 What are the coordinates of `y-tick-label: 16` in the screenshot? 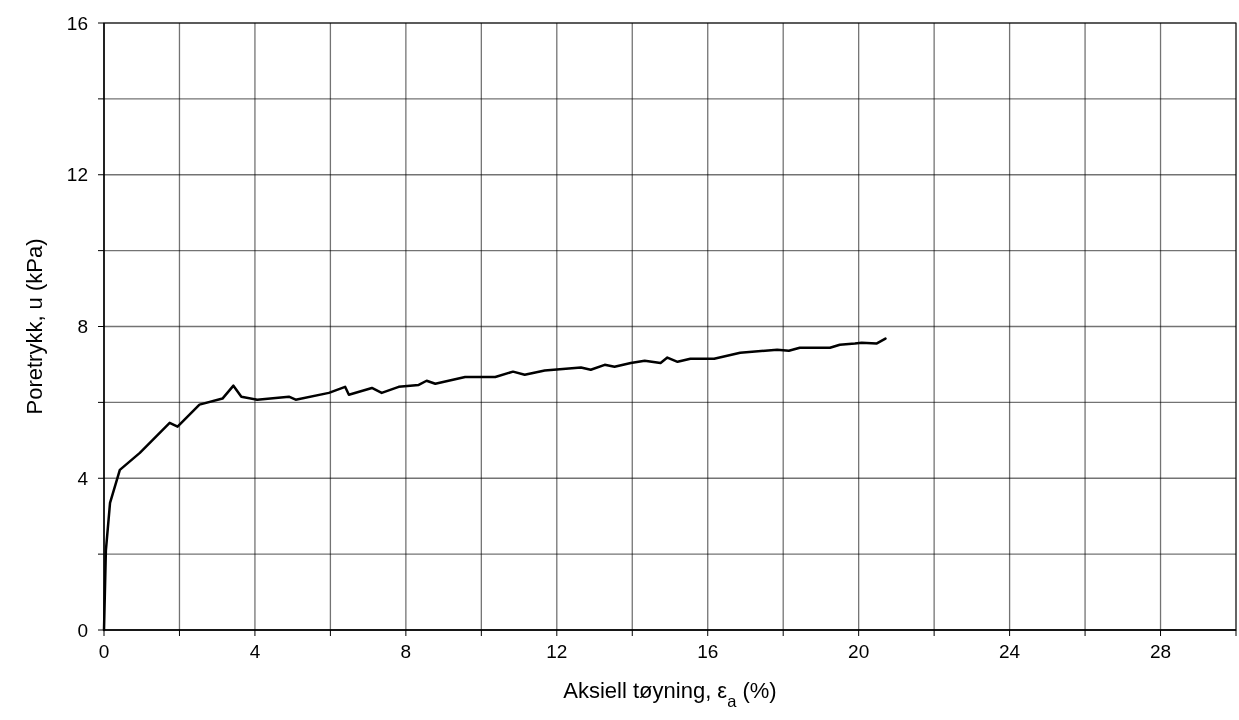 It's located at (77, 23).